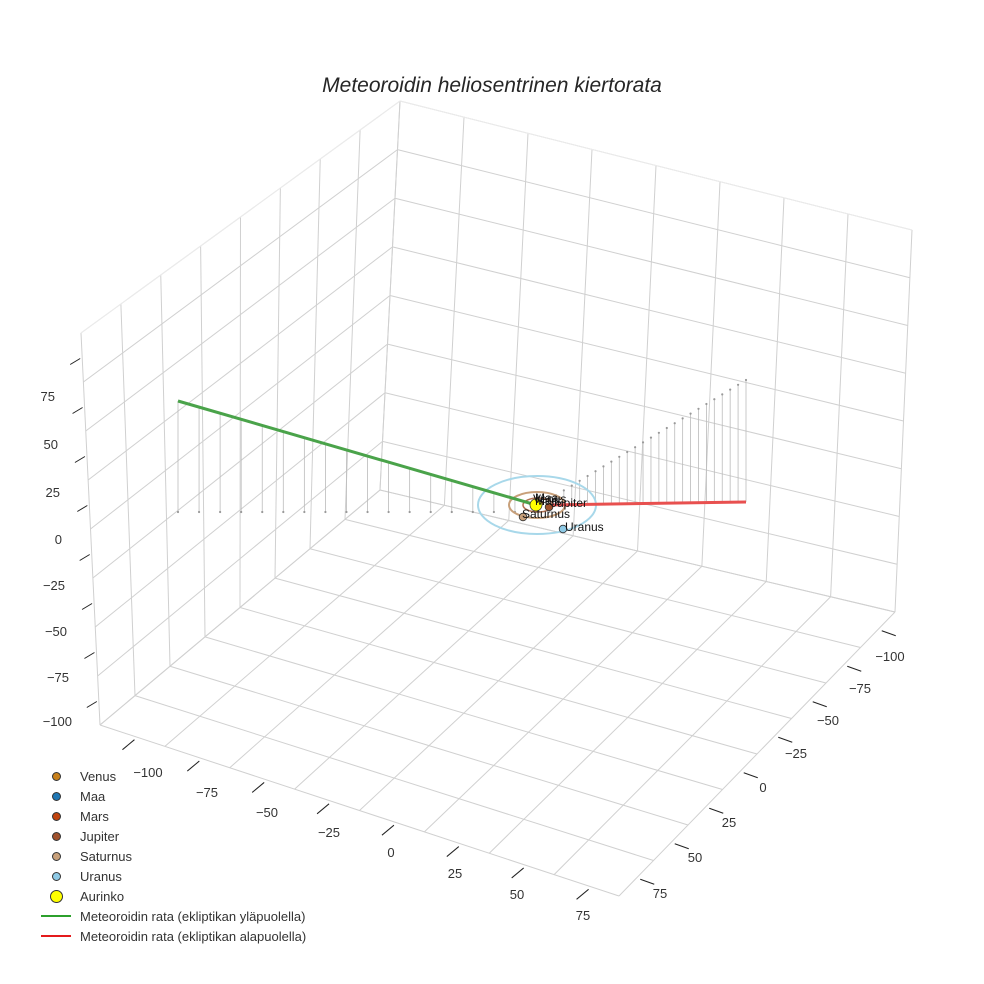  I want to click on legend-item: Saturnus, so click(173, 856).